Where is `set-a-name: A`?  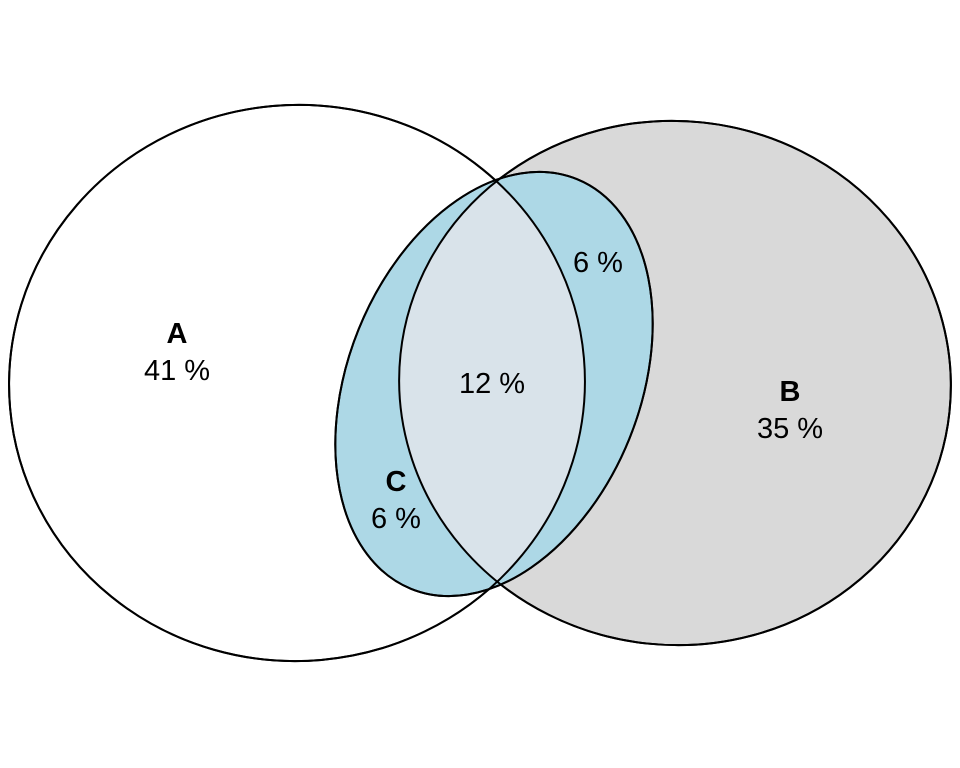 set-a-name: A is located at coordinates (177, 334).